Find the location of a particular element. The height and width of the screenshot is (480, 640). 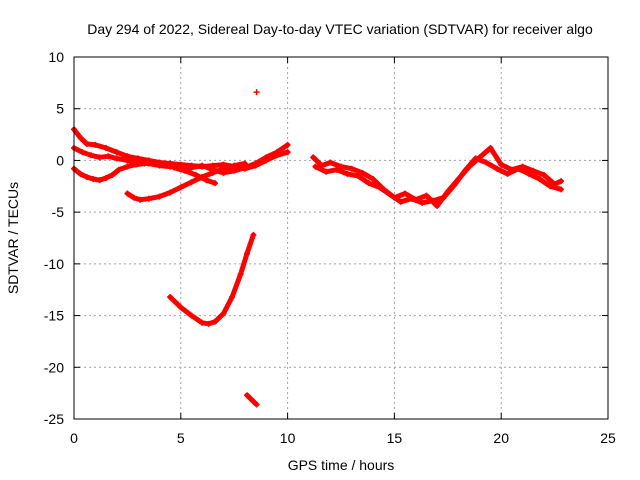

x-tick-label: 25 is located at coordinates (608, 438).